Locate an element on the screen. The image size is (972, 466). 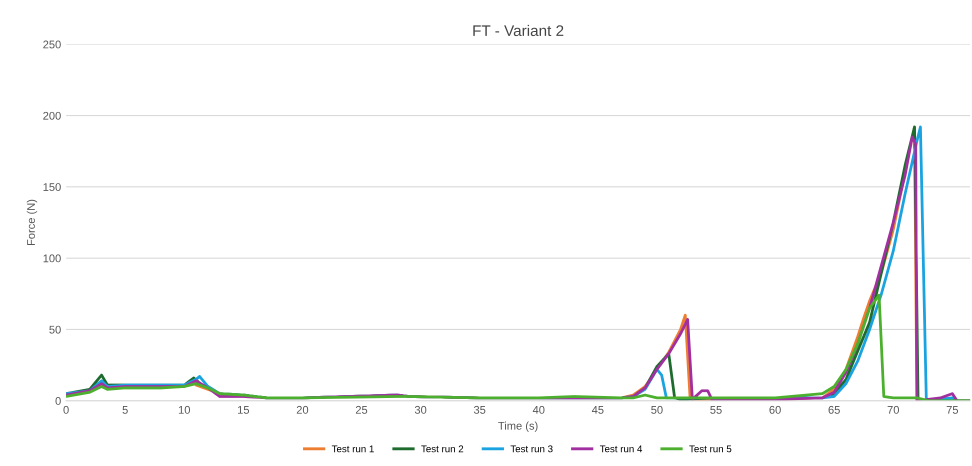
y-tick-label: 250 is located at coordinates (52, 44).